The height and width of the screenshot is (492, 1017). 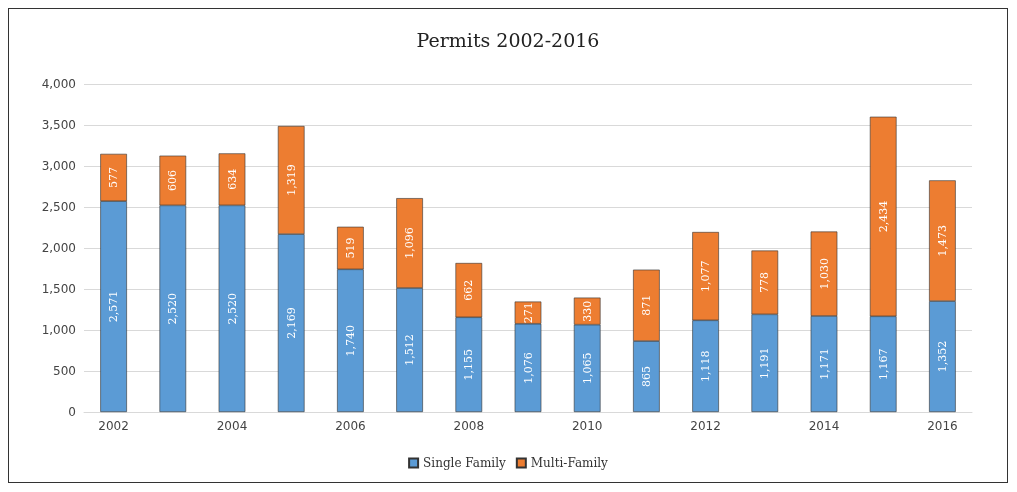 What do you see at coordinates (824, 364) in the screenshot?
I see `data-label: 1,171` at bounding box center [824, 364].